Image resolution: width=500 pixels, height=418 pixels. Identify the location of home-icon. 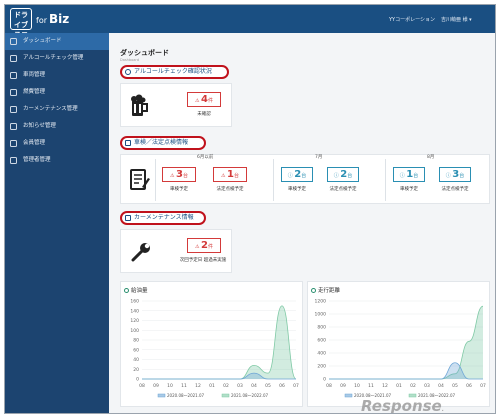
(13, 41).